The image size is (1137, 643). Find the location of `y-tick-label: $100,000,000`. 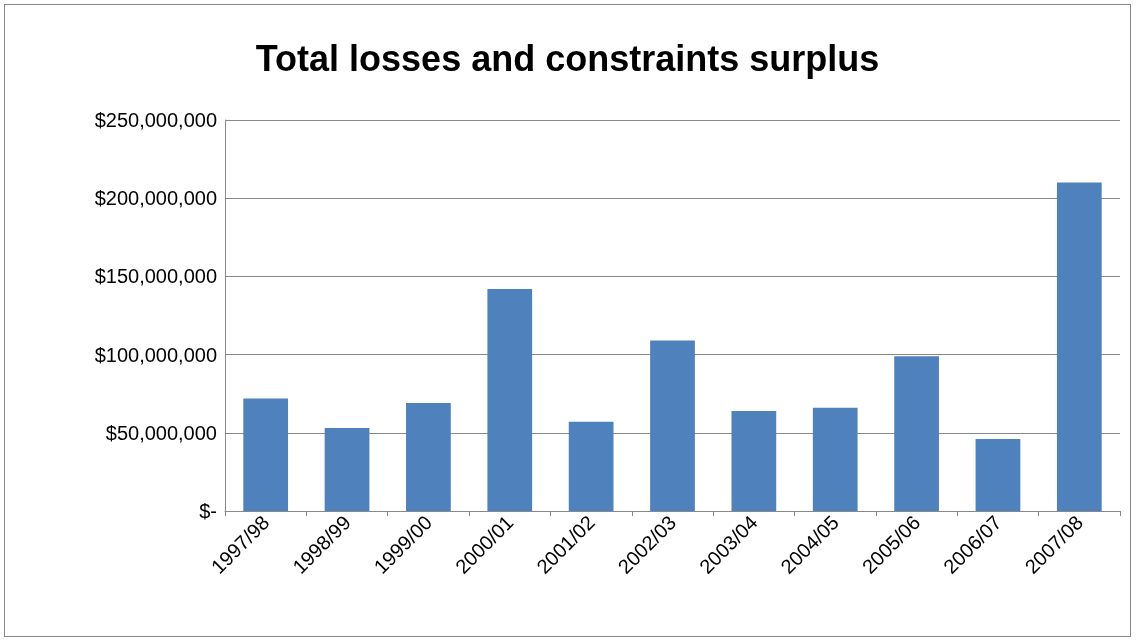

y-tick-label: $100,000,000 is located at coordinates (155, 354).